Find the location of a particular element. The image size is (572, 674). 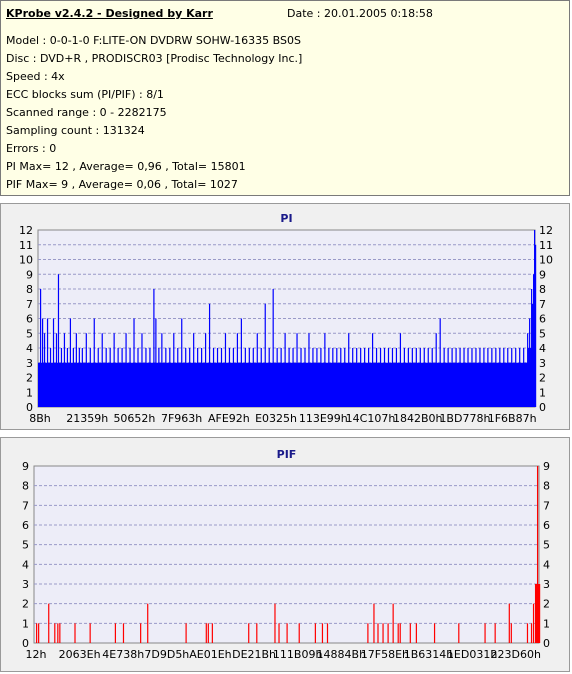

pi-ytick-left: 3 is located at coordinates (29, 363).